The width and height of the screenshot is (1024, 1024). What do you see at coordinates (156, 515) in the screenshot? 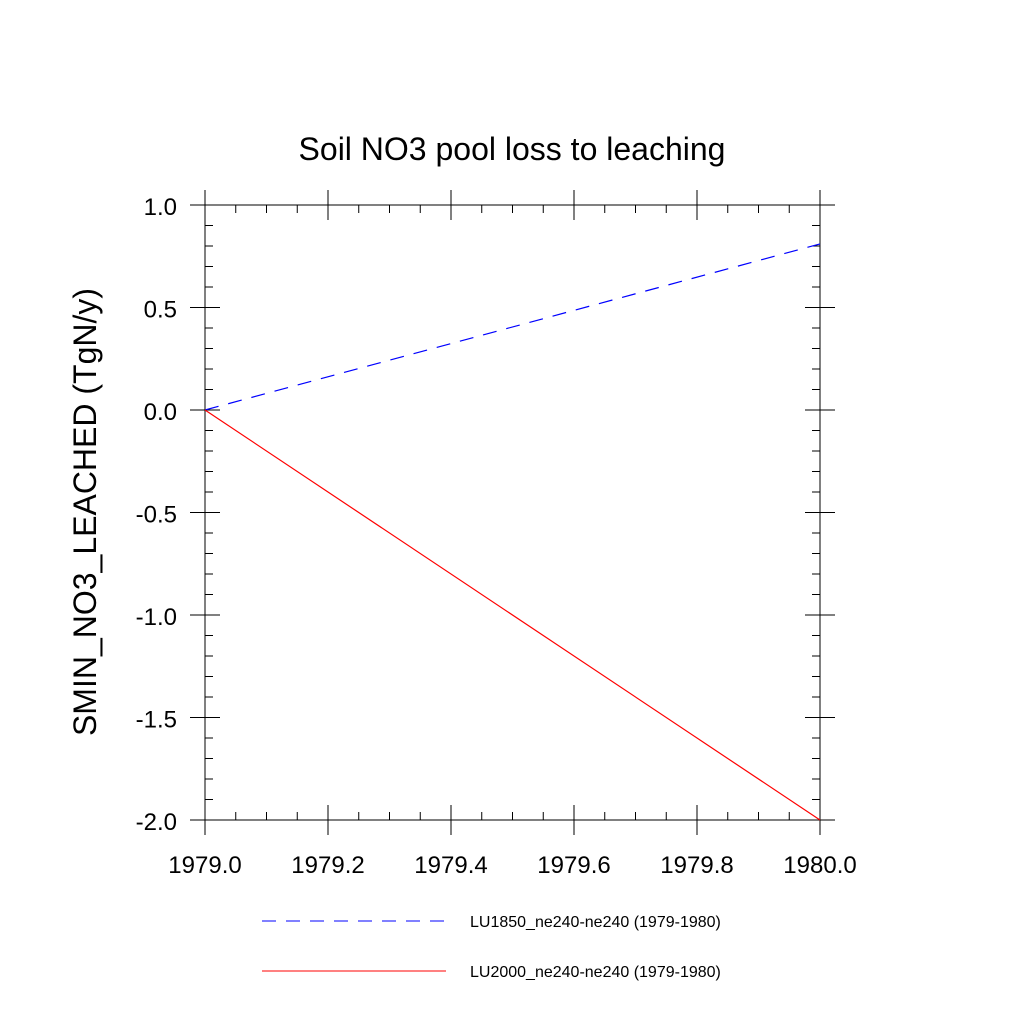
I see `y-tick-label: -0.5` at bounding box center [156, 515].